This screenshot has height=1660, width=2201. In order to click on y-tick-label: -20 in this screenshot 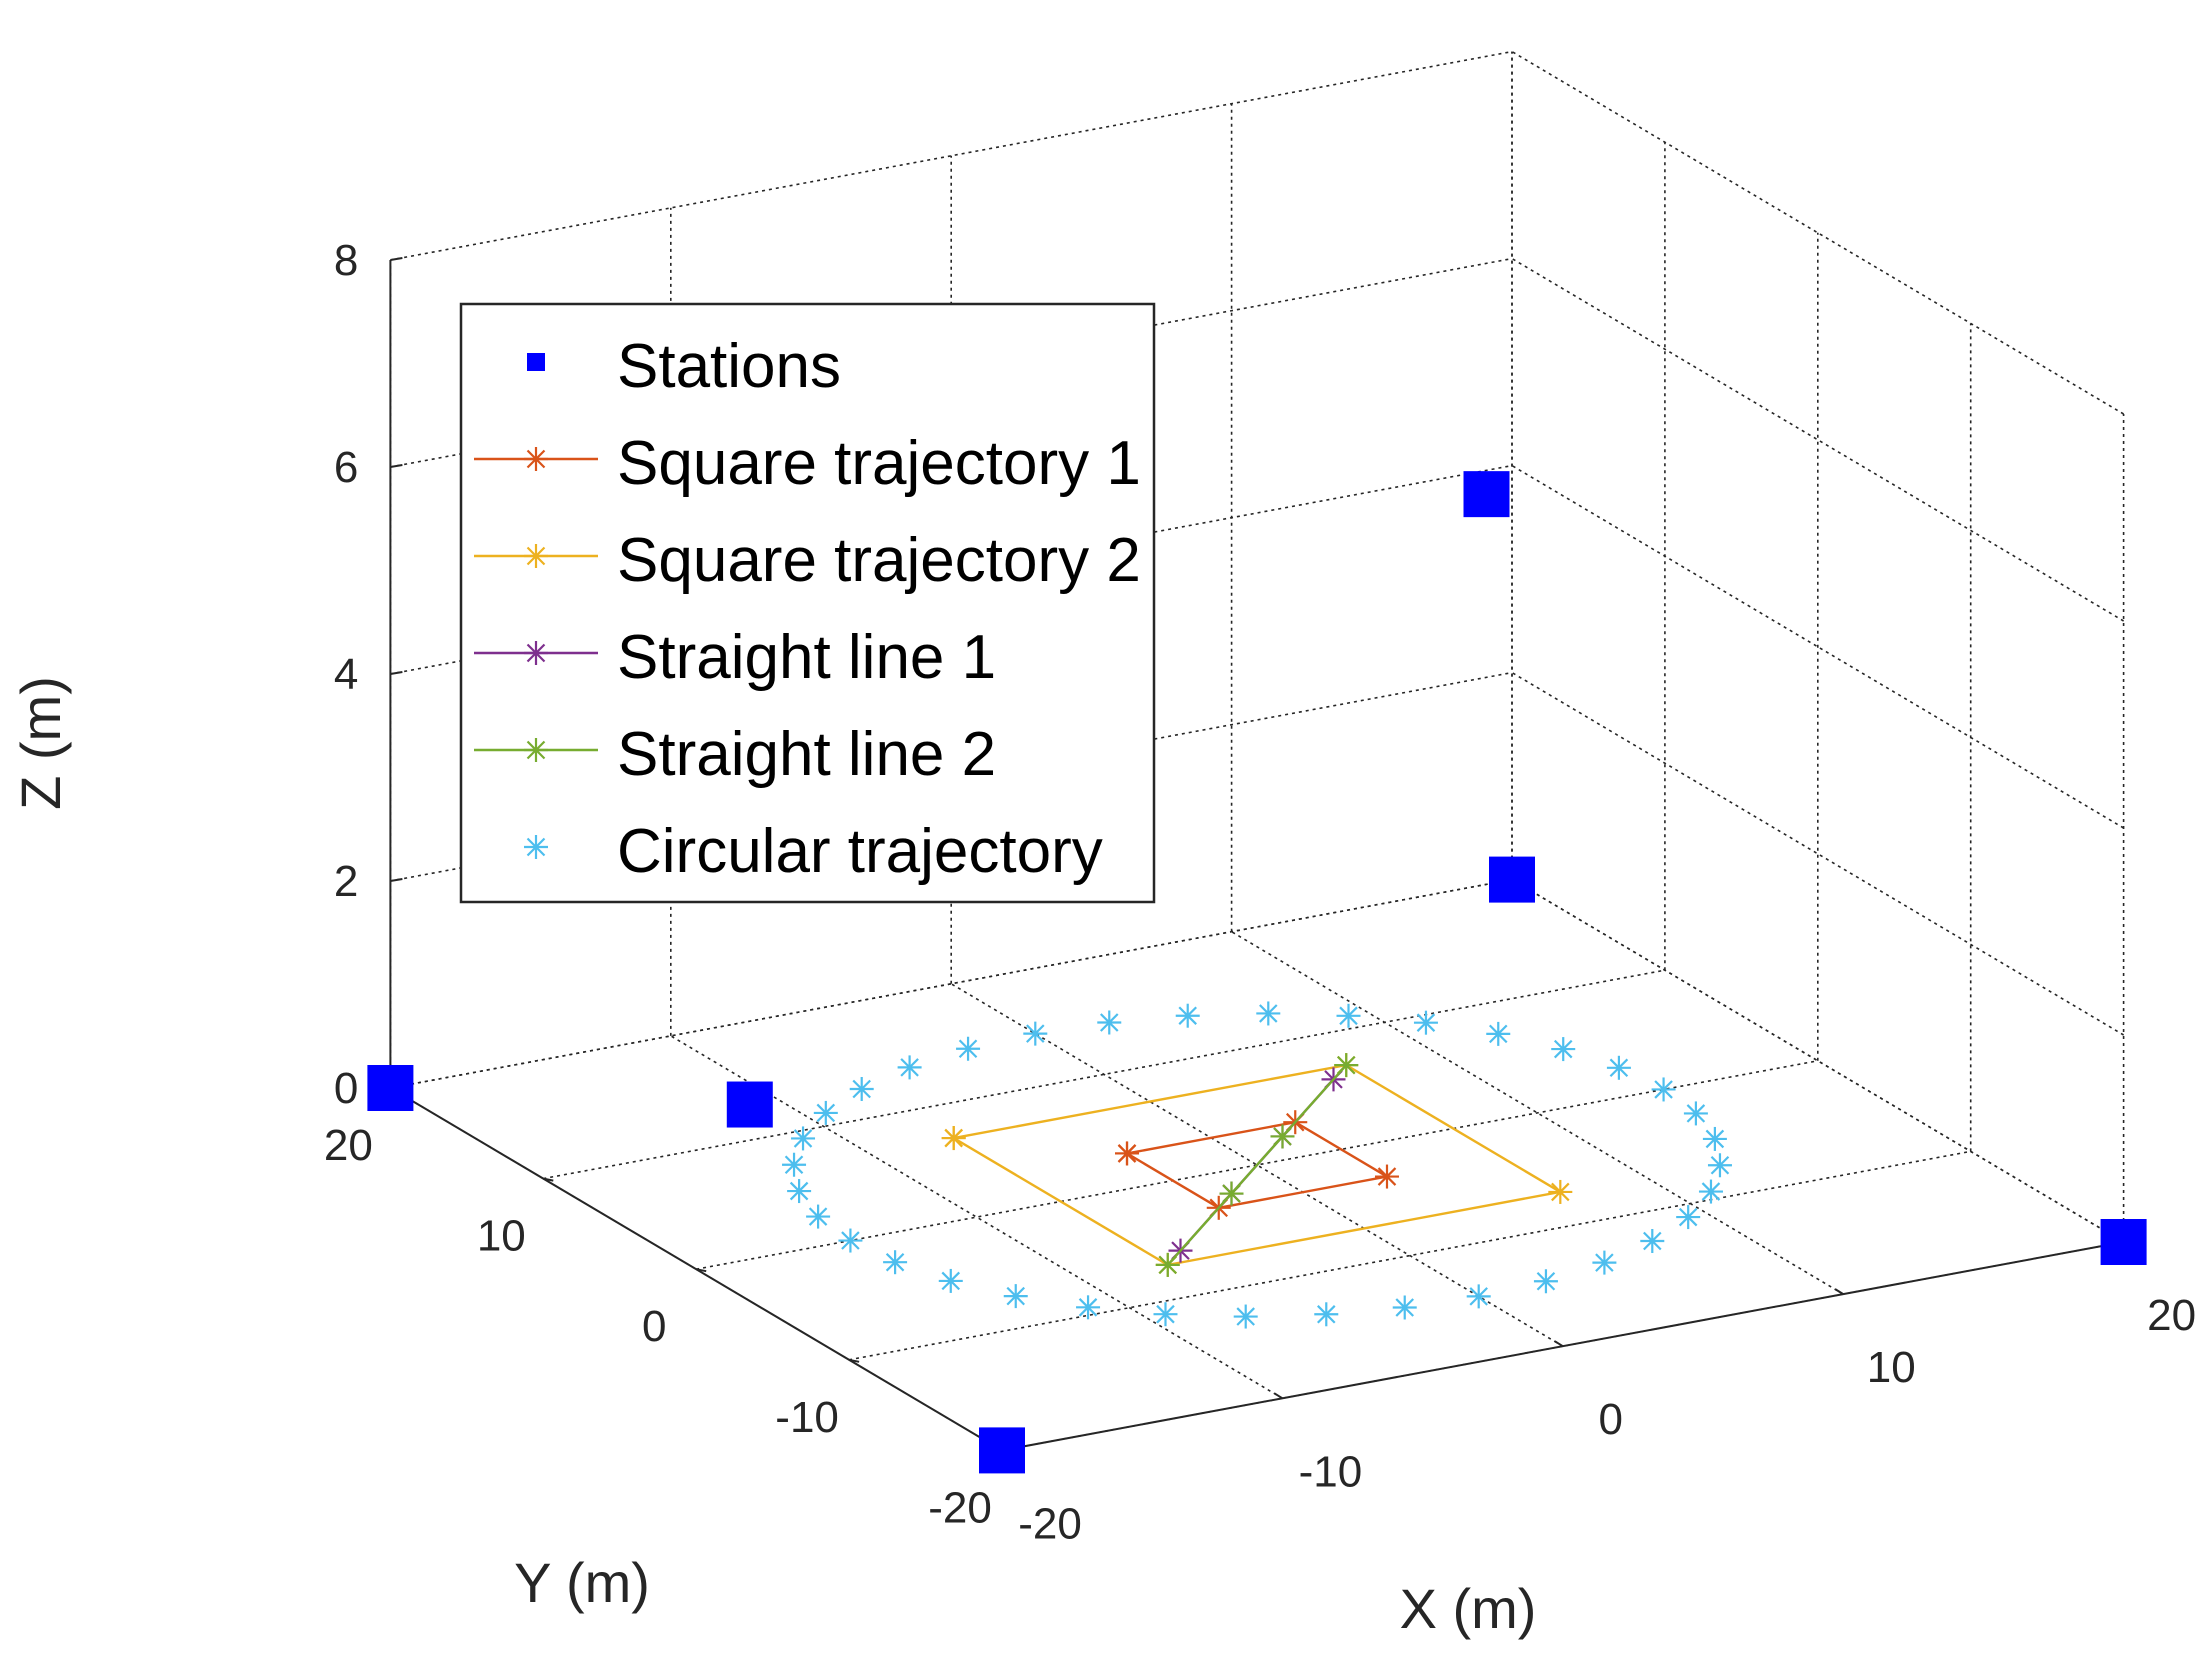, I will do `click(960, 1507)`.